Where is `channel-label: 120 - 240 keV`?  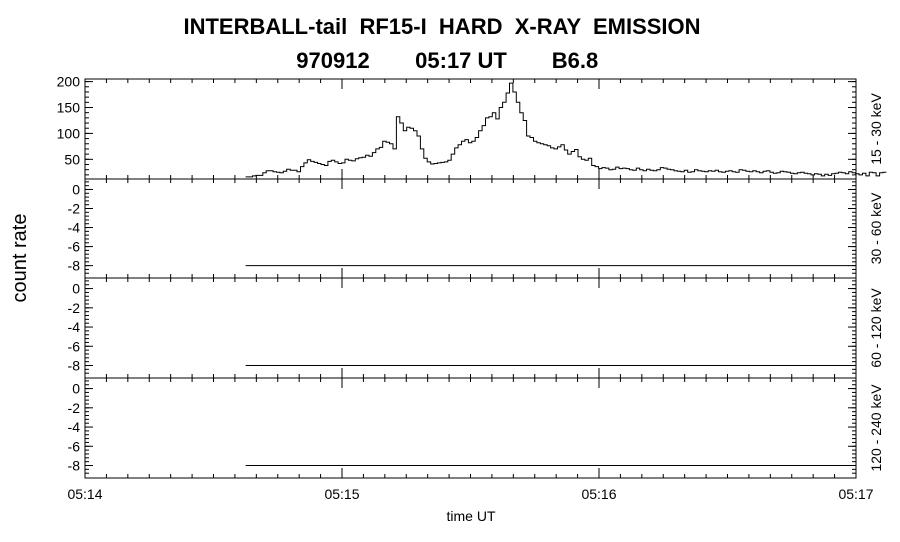 channel-label: 120 - 240 keV is located at coordinates (876, 428).